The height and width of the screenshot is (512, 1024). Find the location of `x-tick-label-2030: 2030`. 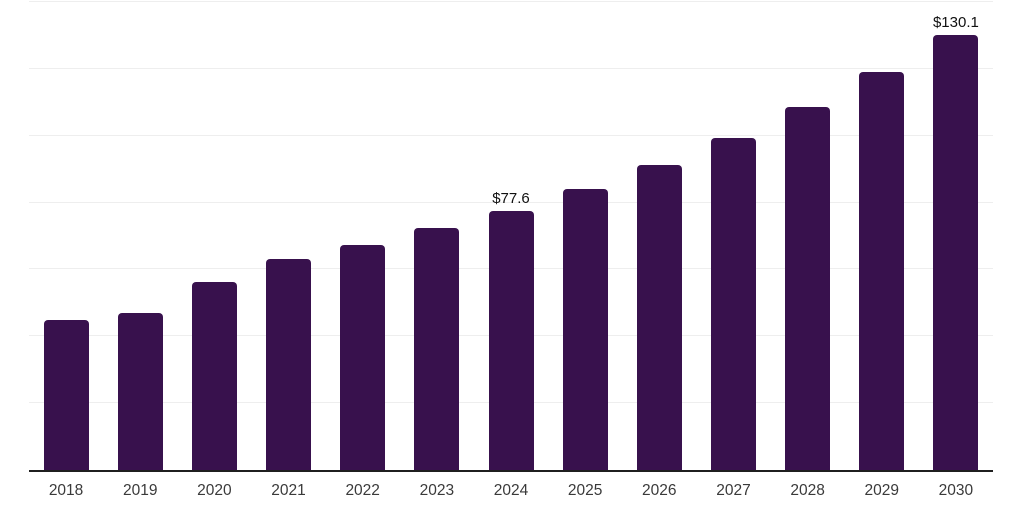

x-tick-label-2030: 2030 is located at coordinates (956, 490).